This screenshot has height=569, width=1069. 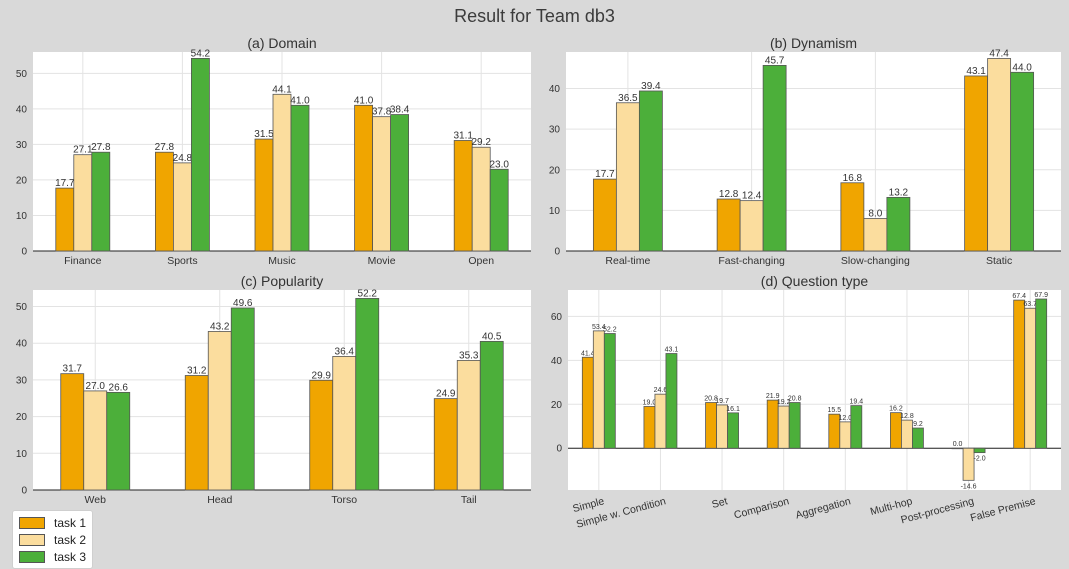 What do you see at coordinates (751, 261) in the screenshot?
I see `x-tick-label: Fast-changing` at bounding box center [751, 261].